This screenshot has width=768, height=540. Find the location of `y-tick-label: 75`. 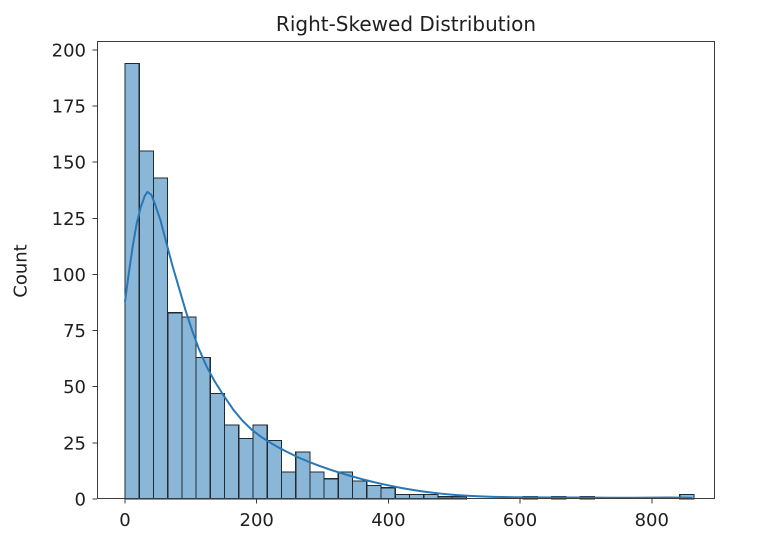

y-tick-label: 75 is located at coordinates (74, 331).